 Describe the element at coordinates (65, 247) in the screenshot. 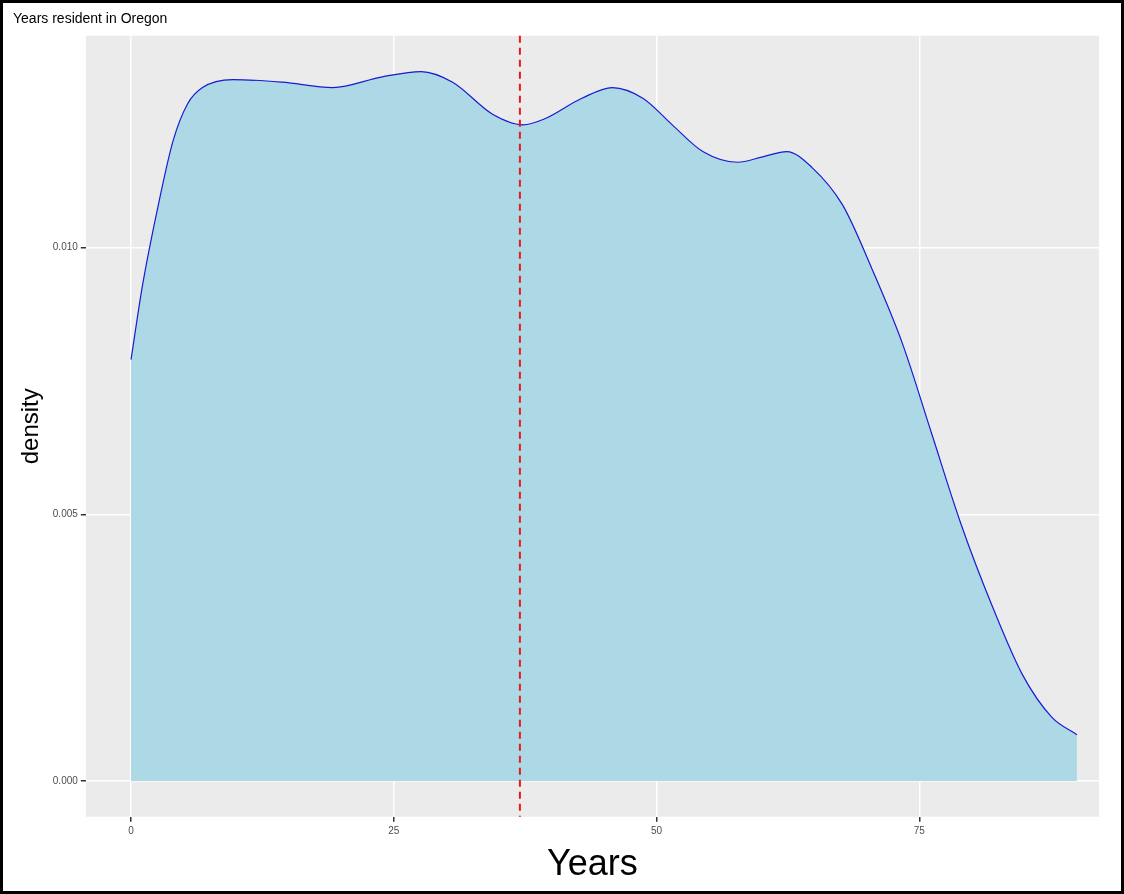

I see `y-tick-label: 0.010` at that location.